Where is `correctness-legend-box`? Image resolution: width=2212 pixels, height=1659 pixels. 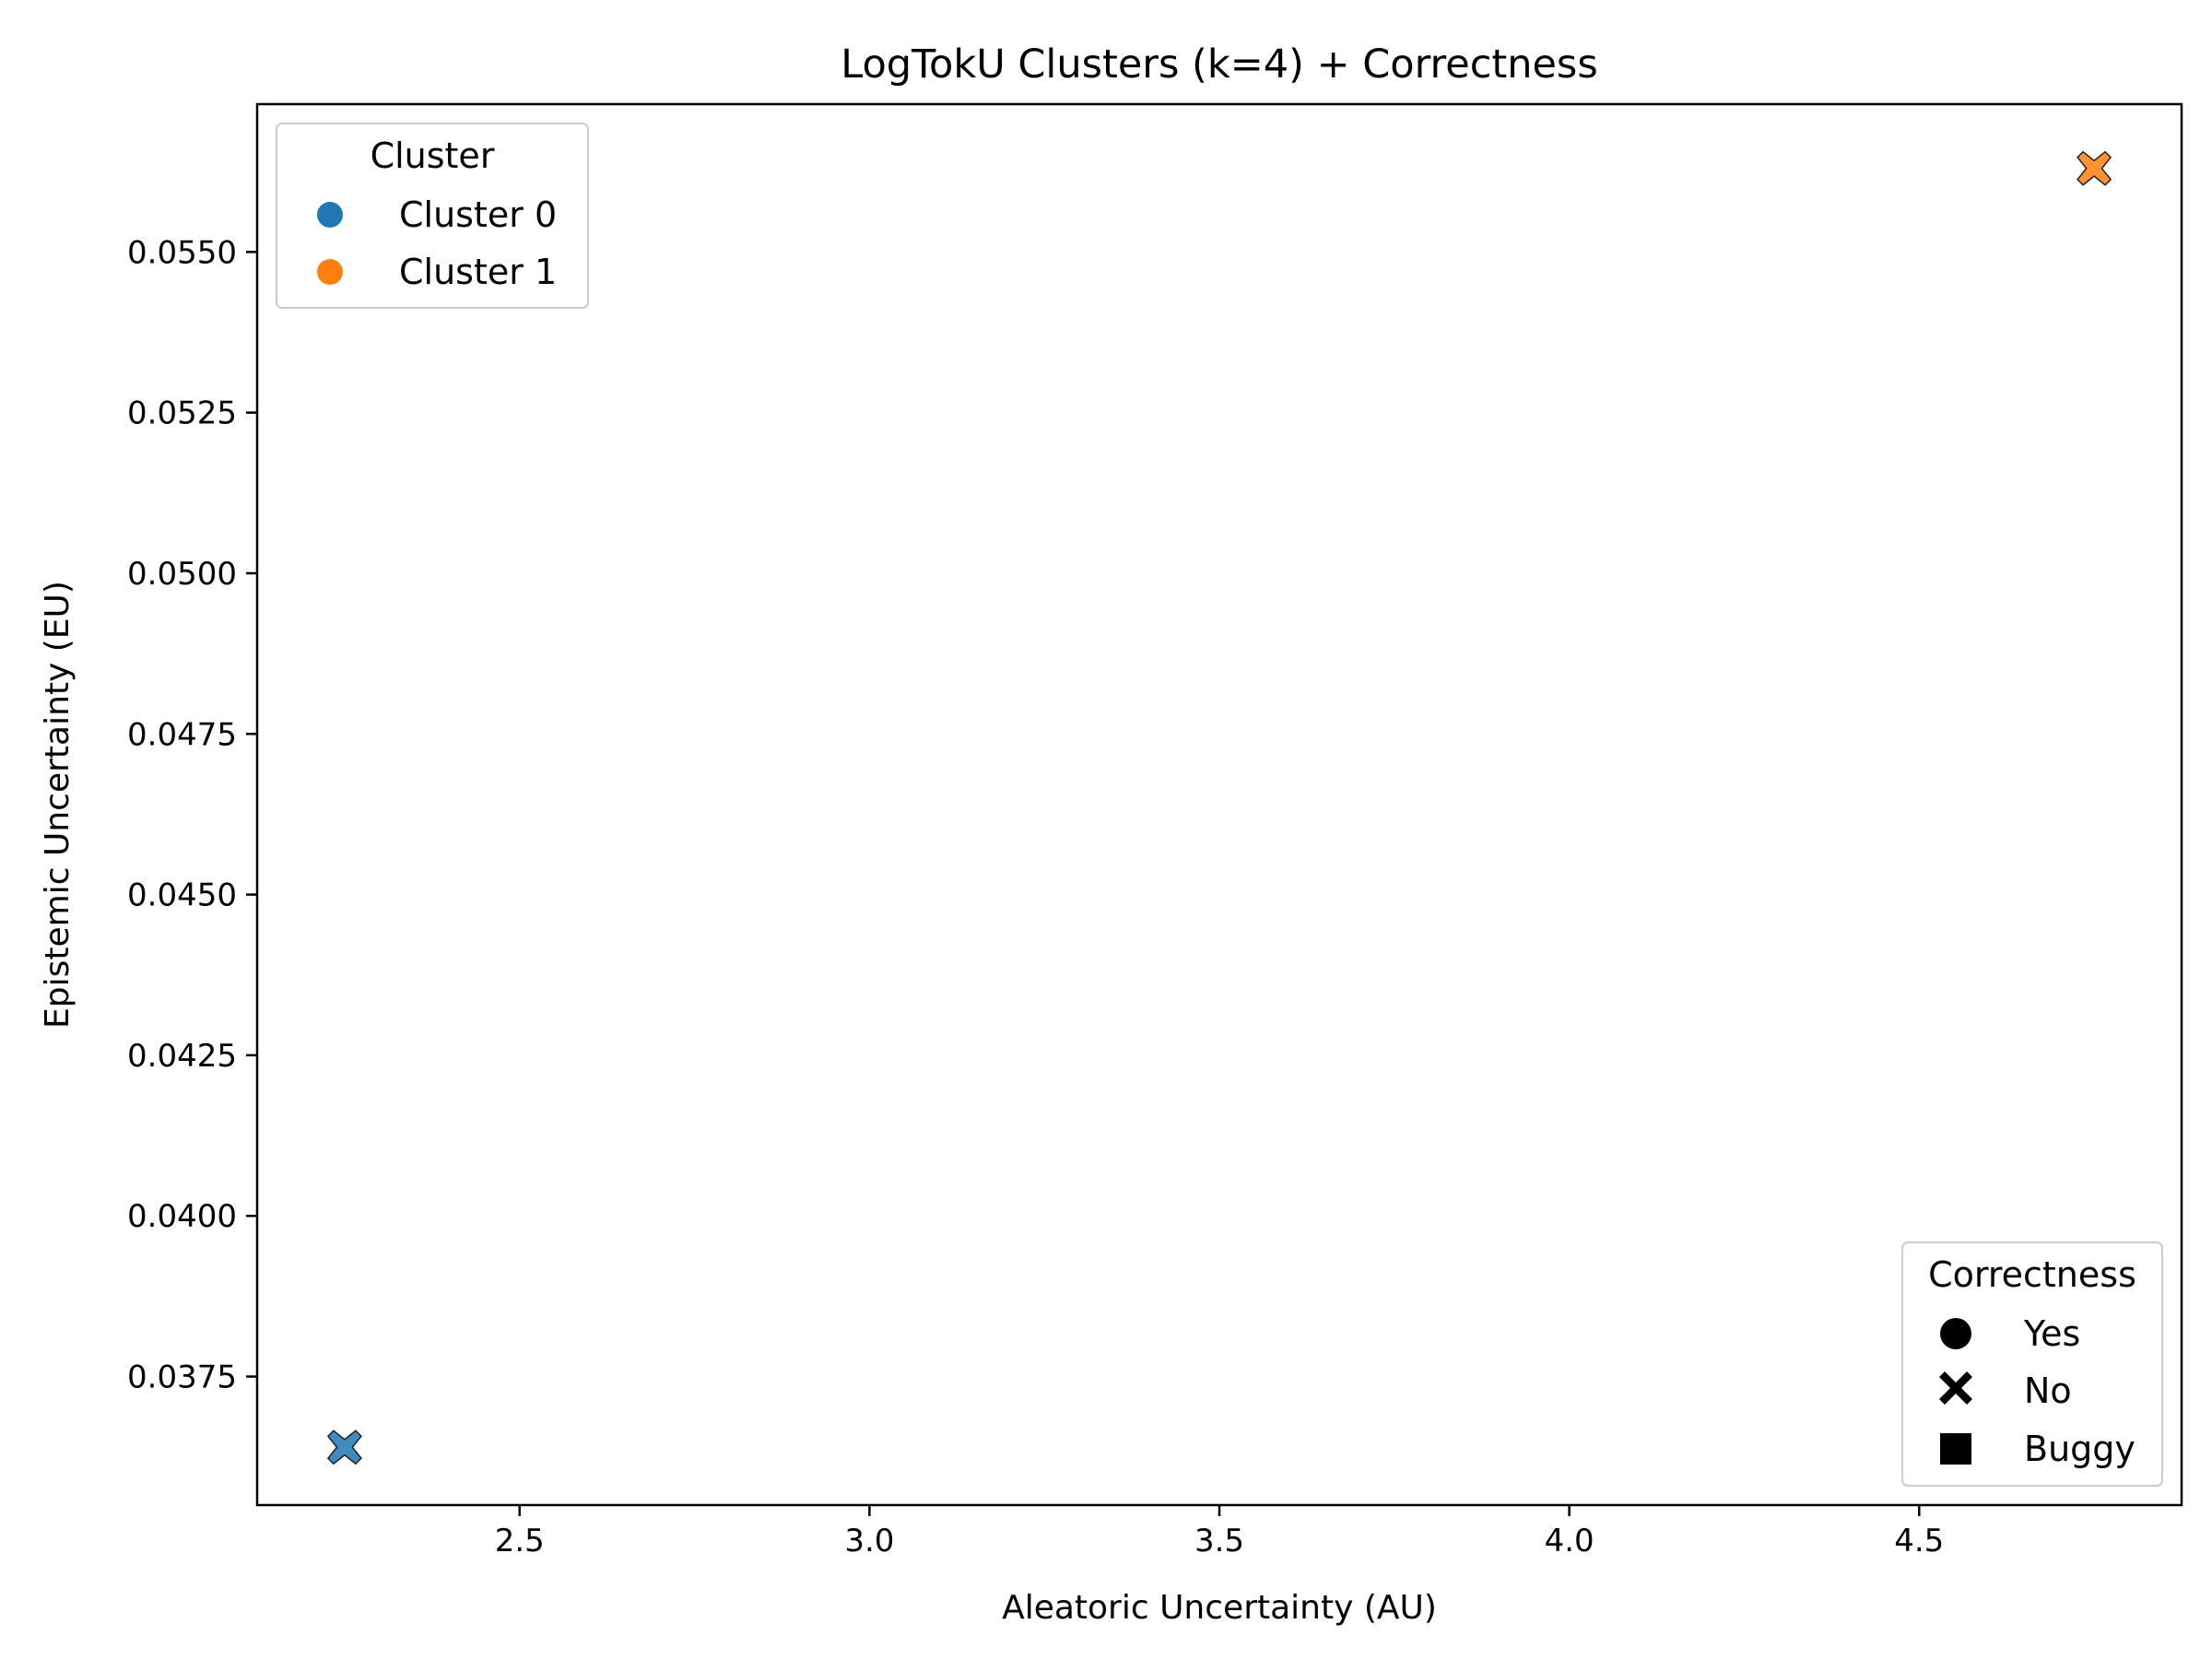
correctness-legend-box is located at coordinates (2032, 1364).